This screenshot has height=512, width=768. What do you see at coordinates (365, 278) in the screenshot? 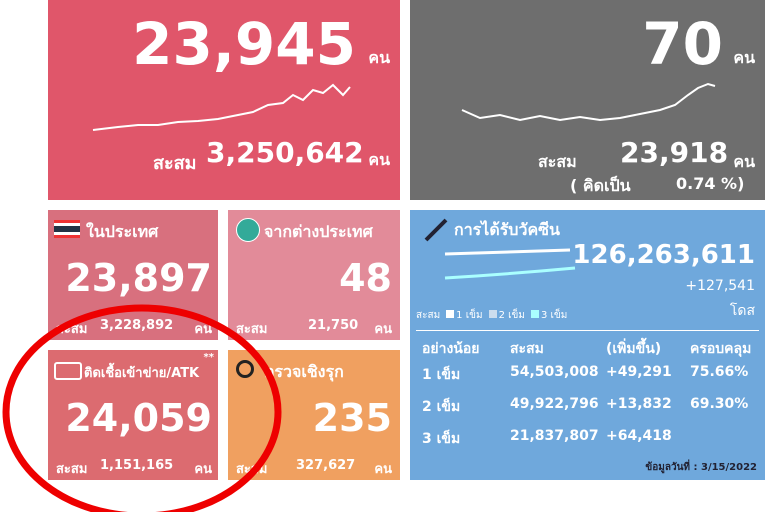
I see `tile-value: 48` at bounding box center [365, 278].